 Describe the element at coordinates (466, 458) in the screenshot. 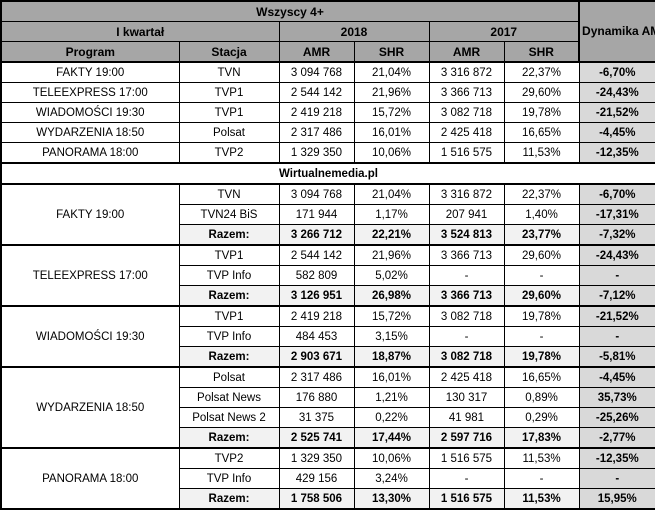

I see `amr-2017-cell: 1 516 575` at that location.